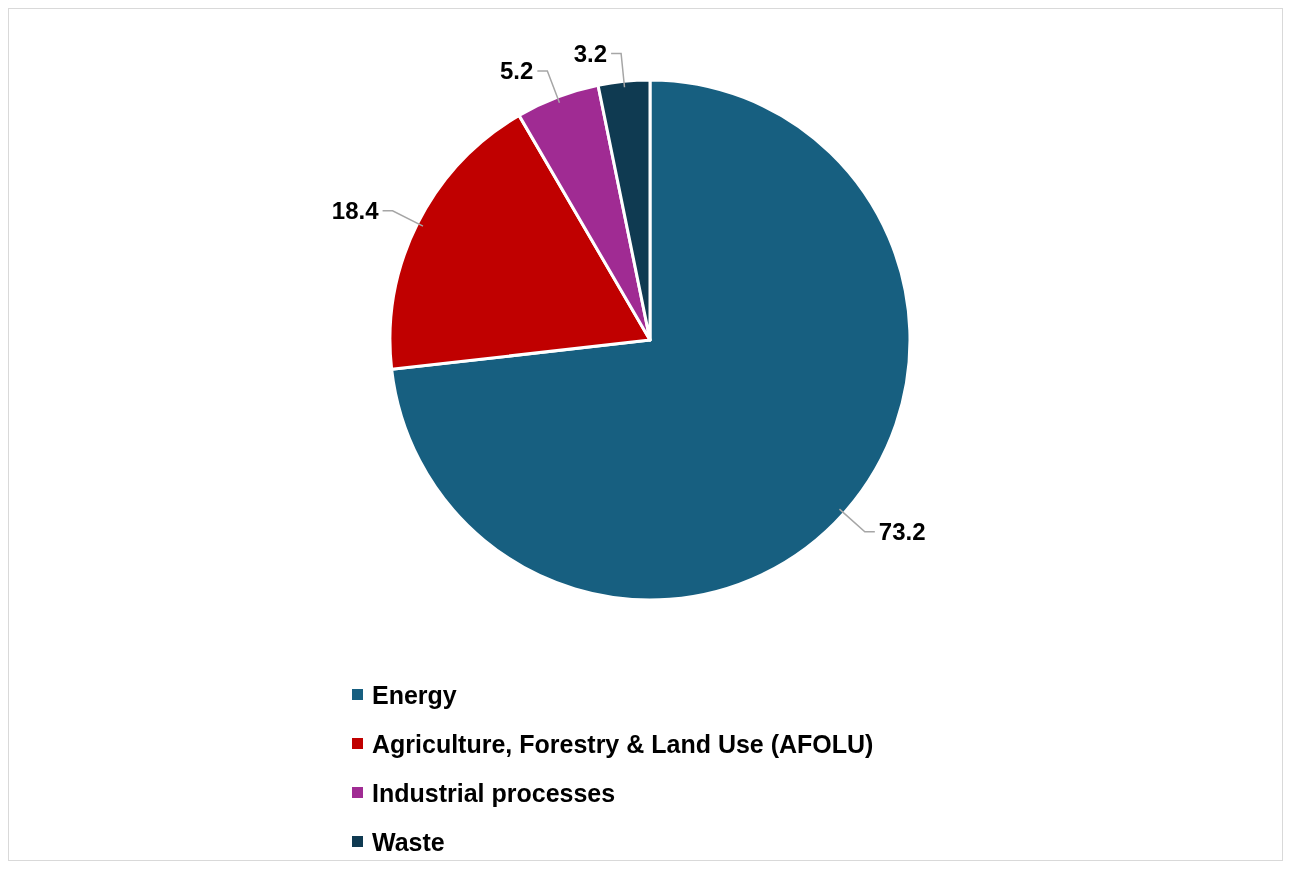 This screenshot has width=1291, height=869. I want to click on data-label: 5.2, so click(516, 71).